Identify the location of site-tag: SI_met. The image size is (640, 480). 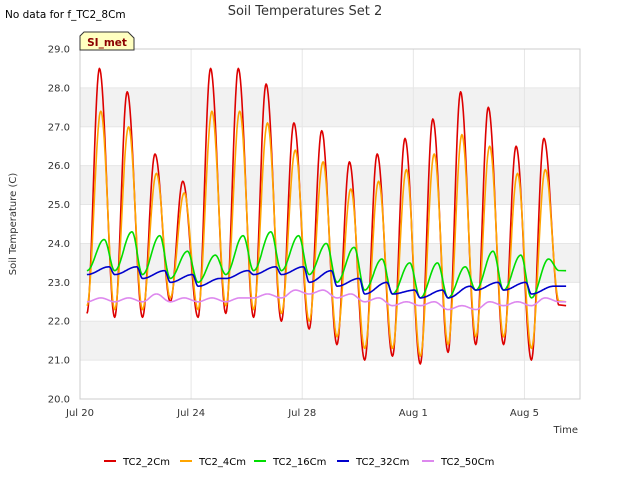
(107, 41).